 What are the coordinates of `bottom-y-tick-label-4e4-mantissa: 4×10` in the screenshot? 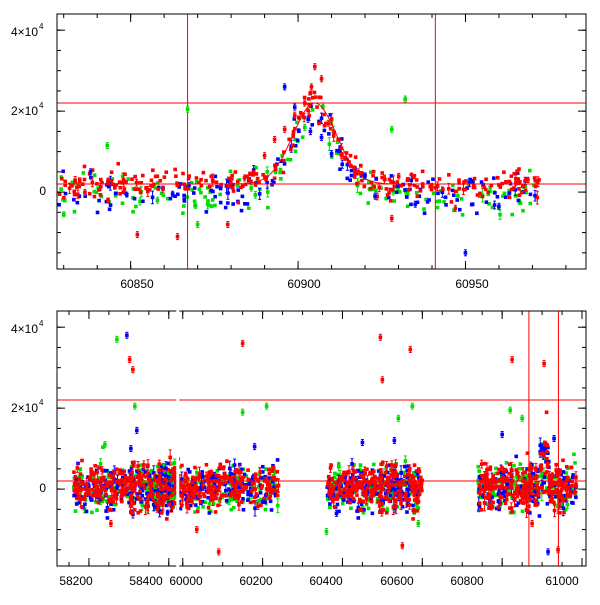 It's located at (24, 329).